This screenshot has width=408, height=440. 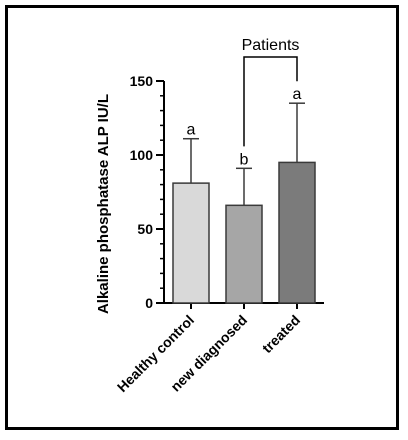 I want to click on significance-letter: b, so click(x=244, y=159).